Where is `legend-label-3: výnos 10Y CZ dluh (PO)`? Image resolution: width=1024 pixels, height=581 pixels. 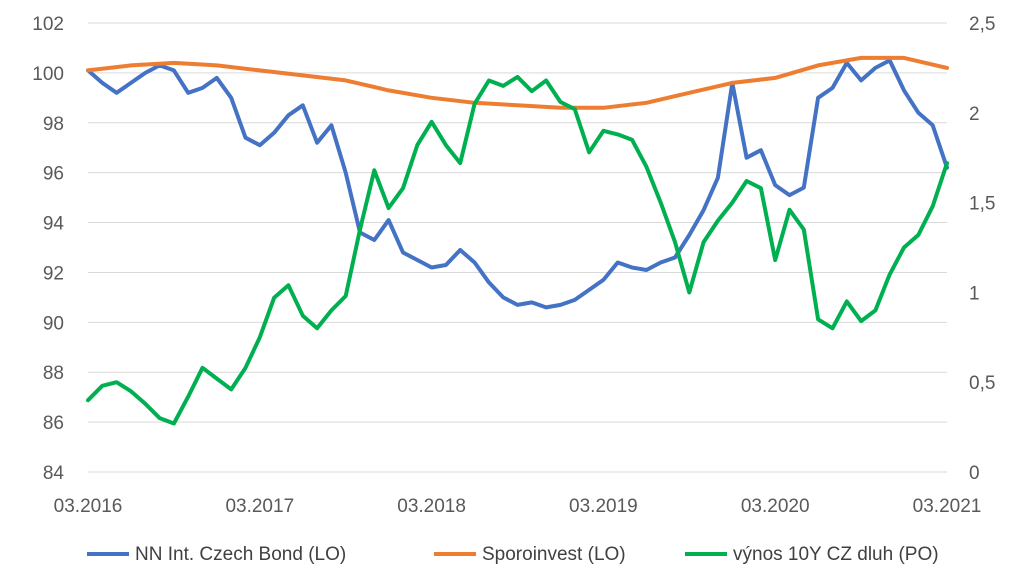 legend-label-3: výnos 10Y CZ dluh (PO) is located at coordinates (836, 554).